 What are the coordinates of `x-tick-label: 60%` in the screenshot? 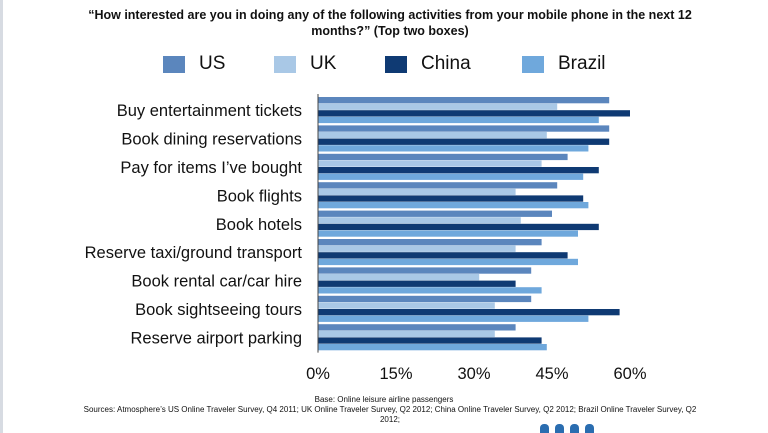 It's located at (629, 374).